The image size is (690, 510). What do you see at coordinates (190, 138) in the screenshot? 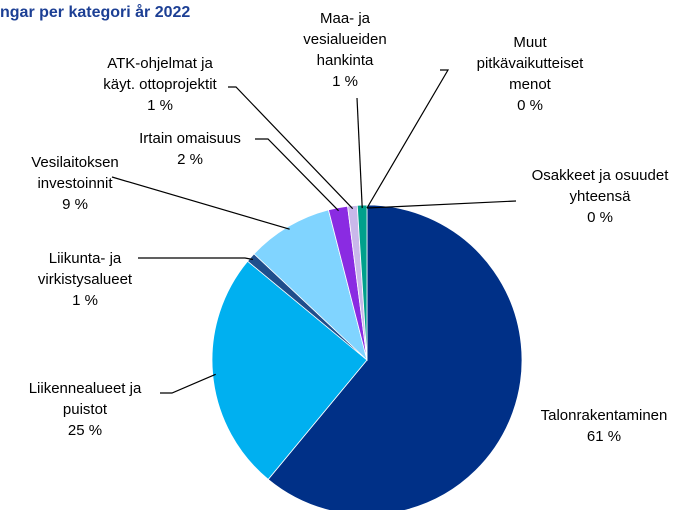
I see `slice-label: Irtain omaisuus` at bounding box center [190, 138].